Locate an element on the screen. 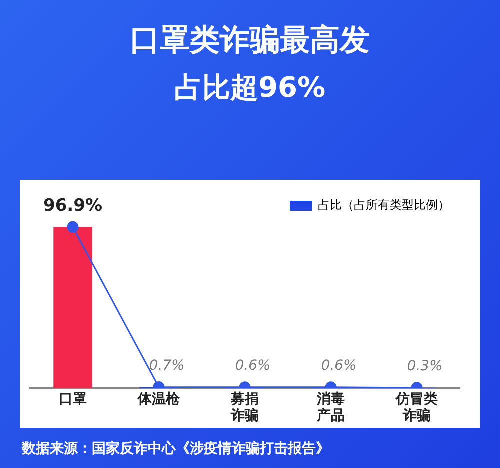 The height and width of the screenshot is (468, 500). data-label: 0.7% is located at coordinates (167, 366).